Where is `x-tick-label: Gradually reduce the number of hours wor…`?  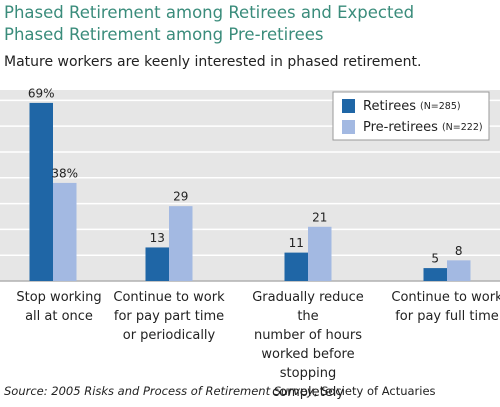
x-tick-label: Gradually reduce the number of hours wor… is located at coordinates (308, 345).